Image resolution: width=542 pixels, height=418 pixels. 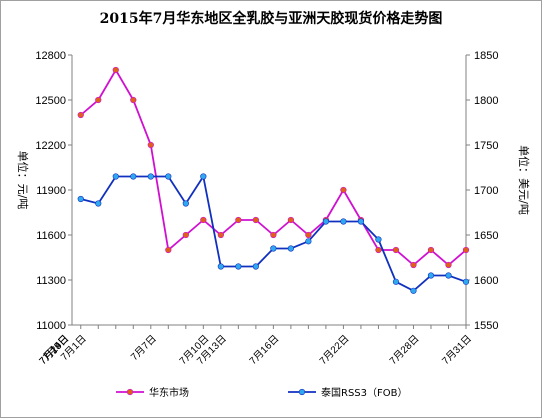 I want to click on y-right-tick-label: 1650, so click(x=486, y=236).